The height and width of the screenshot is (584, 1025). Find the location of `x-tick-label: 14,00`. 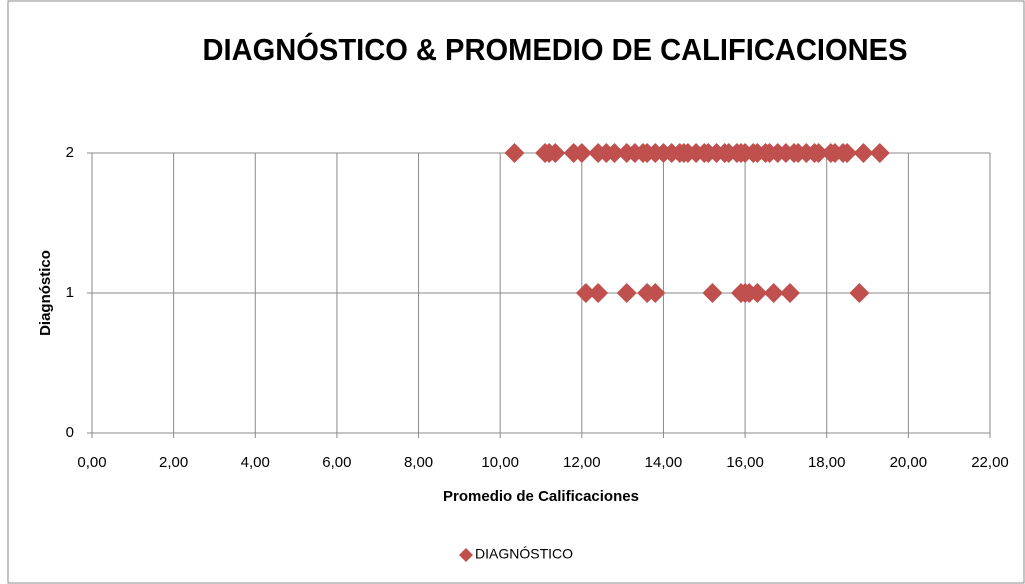

x-tick-label: 14,00 is located at coordinates (664, 462).